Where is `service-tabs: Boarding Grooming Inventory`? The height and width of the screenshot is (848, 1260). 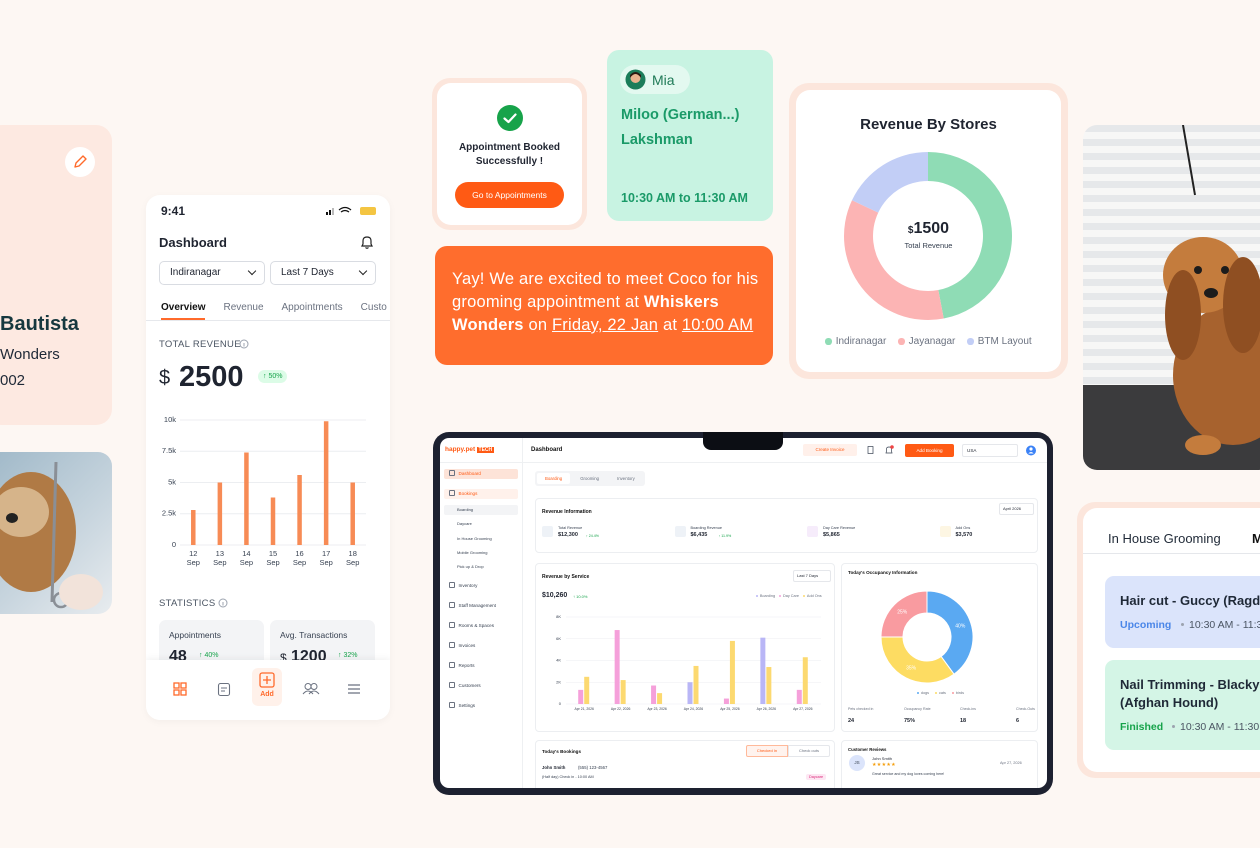
service-tabs: Boarding Grooming Inventory is located at coordinates (590, 478).